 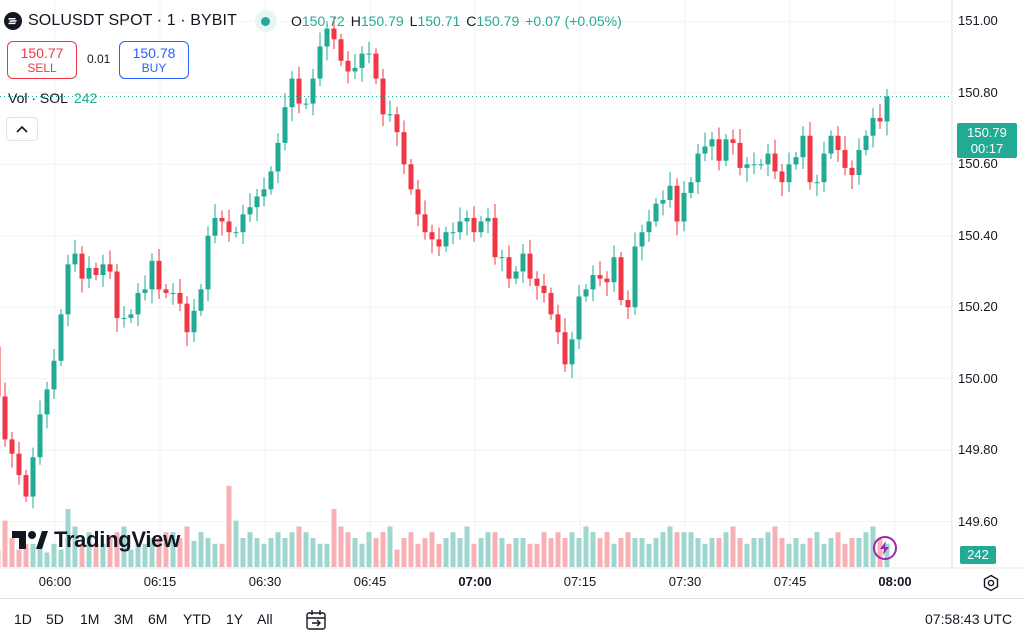 What do you see at coordinates (978, 164) in the screenshot?
I see `price-tick-label: 150.60` at bounding box center [978, 164].